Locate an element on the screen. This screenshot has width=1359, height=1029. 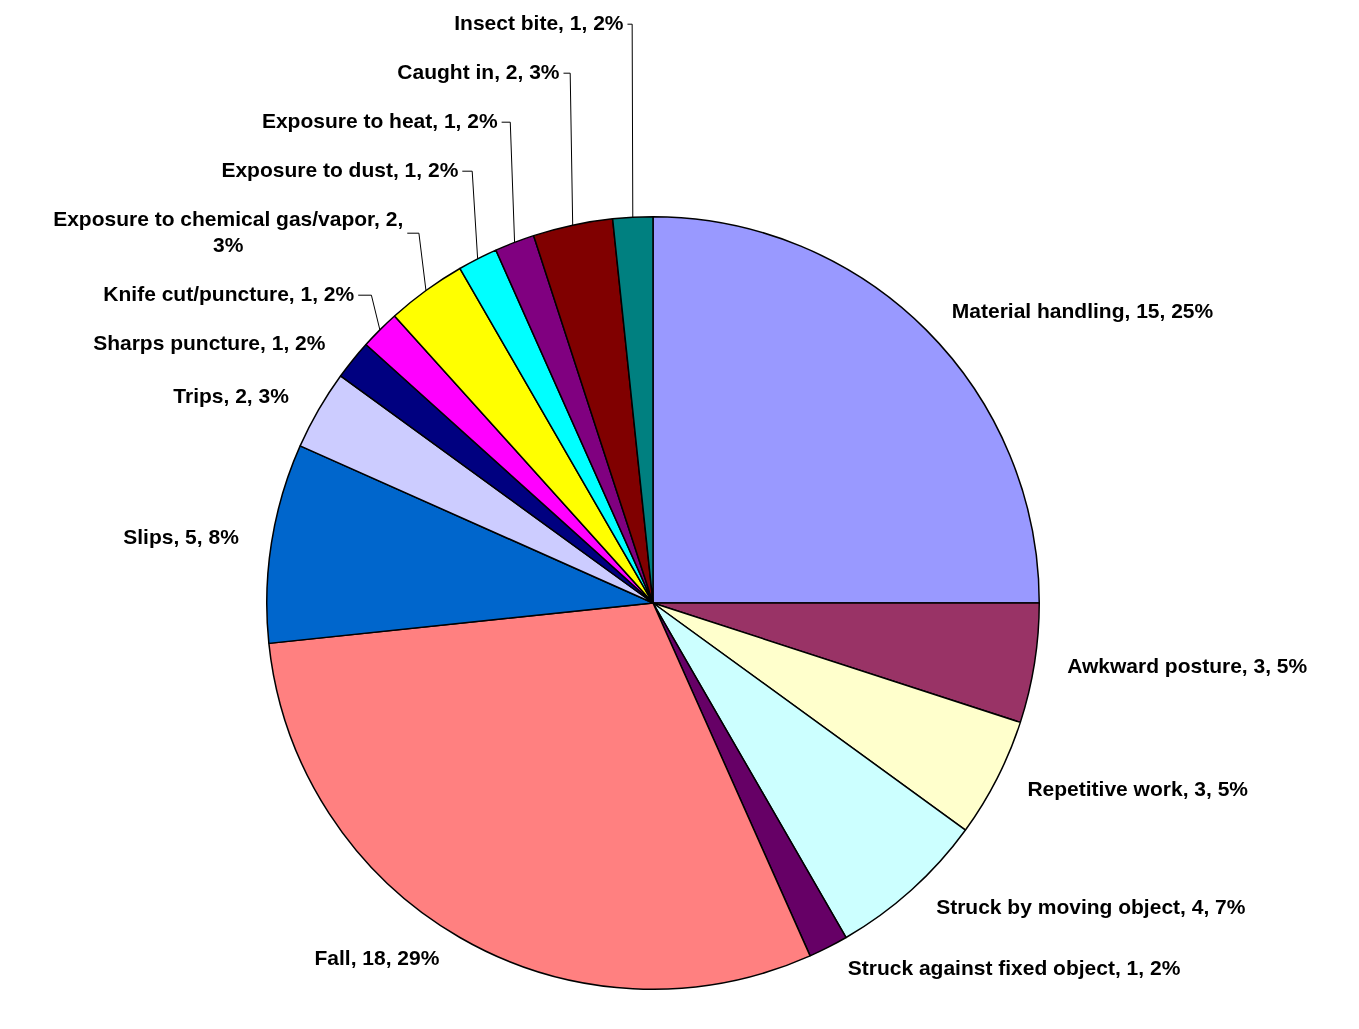
slice-label: Struck by moving object, 4, 7% is located at coordinates (1091, 907).